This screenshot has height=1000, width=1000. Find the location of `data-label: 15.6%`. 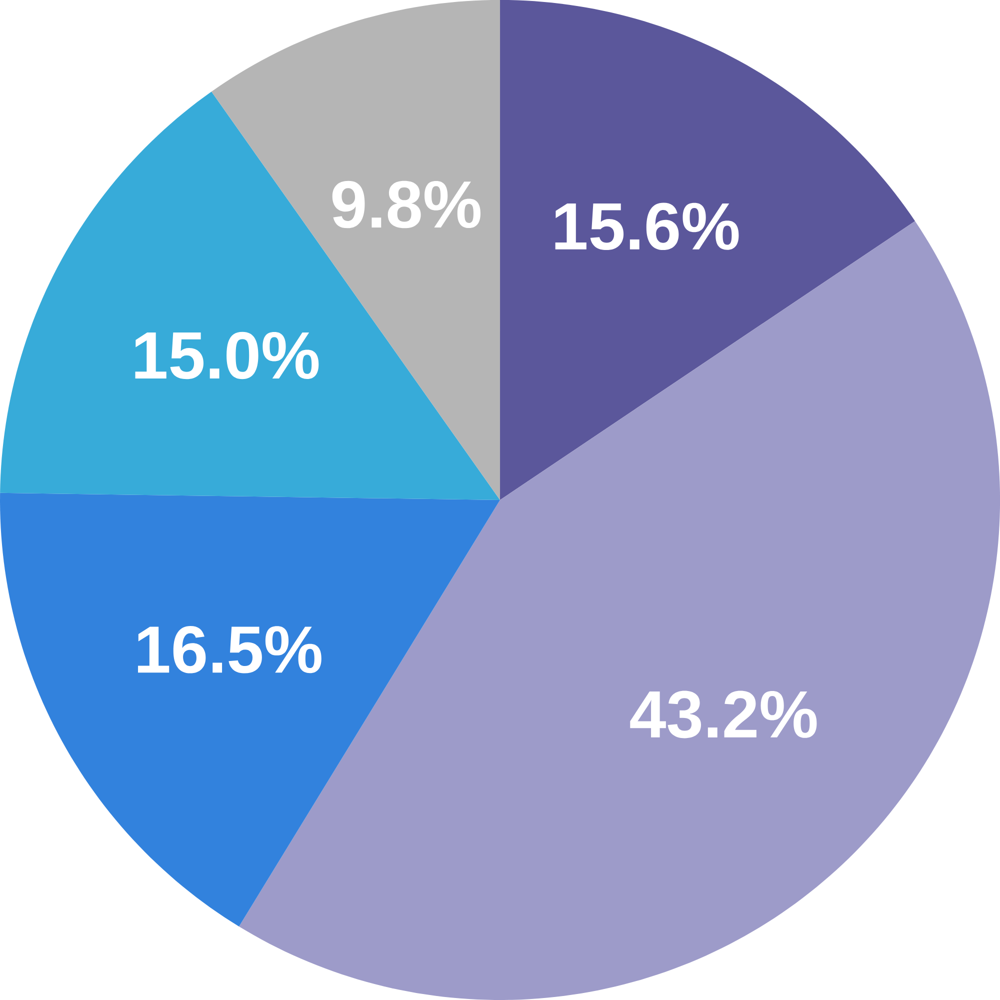

data-label: 15.6% is located at coordinates (647, 226).